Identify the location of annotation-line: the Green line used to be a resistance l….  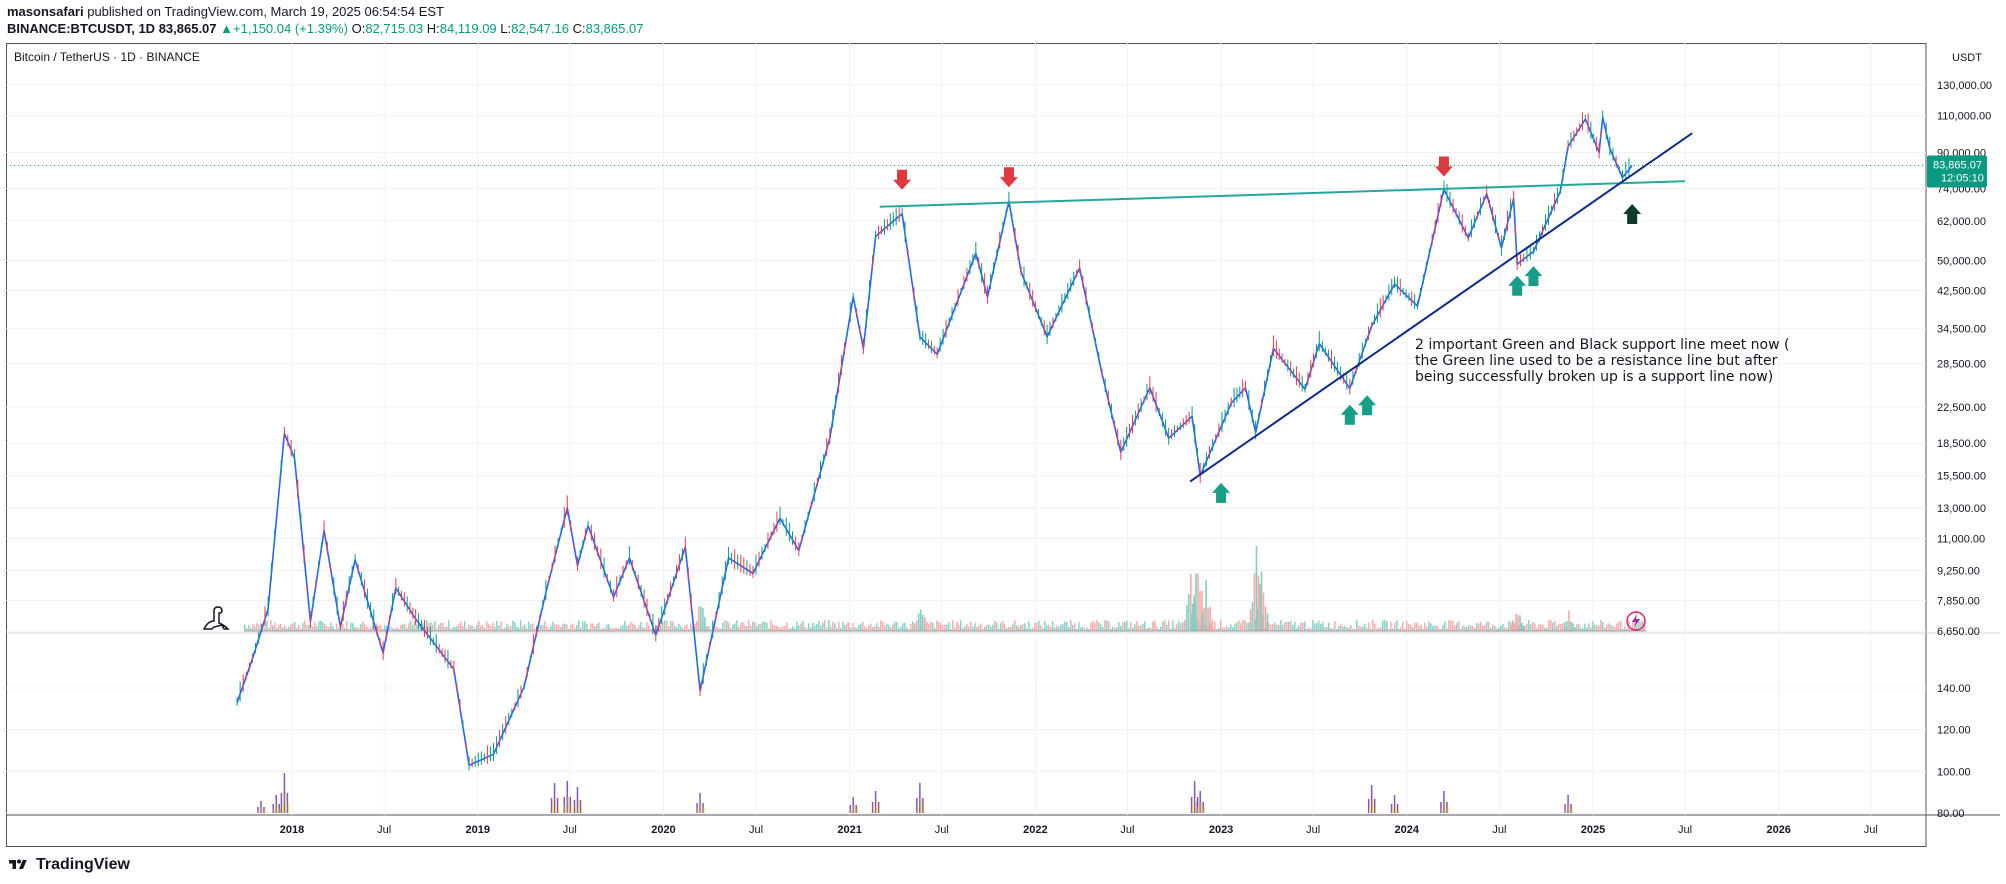
(1596, 361).